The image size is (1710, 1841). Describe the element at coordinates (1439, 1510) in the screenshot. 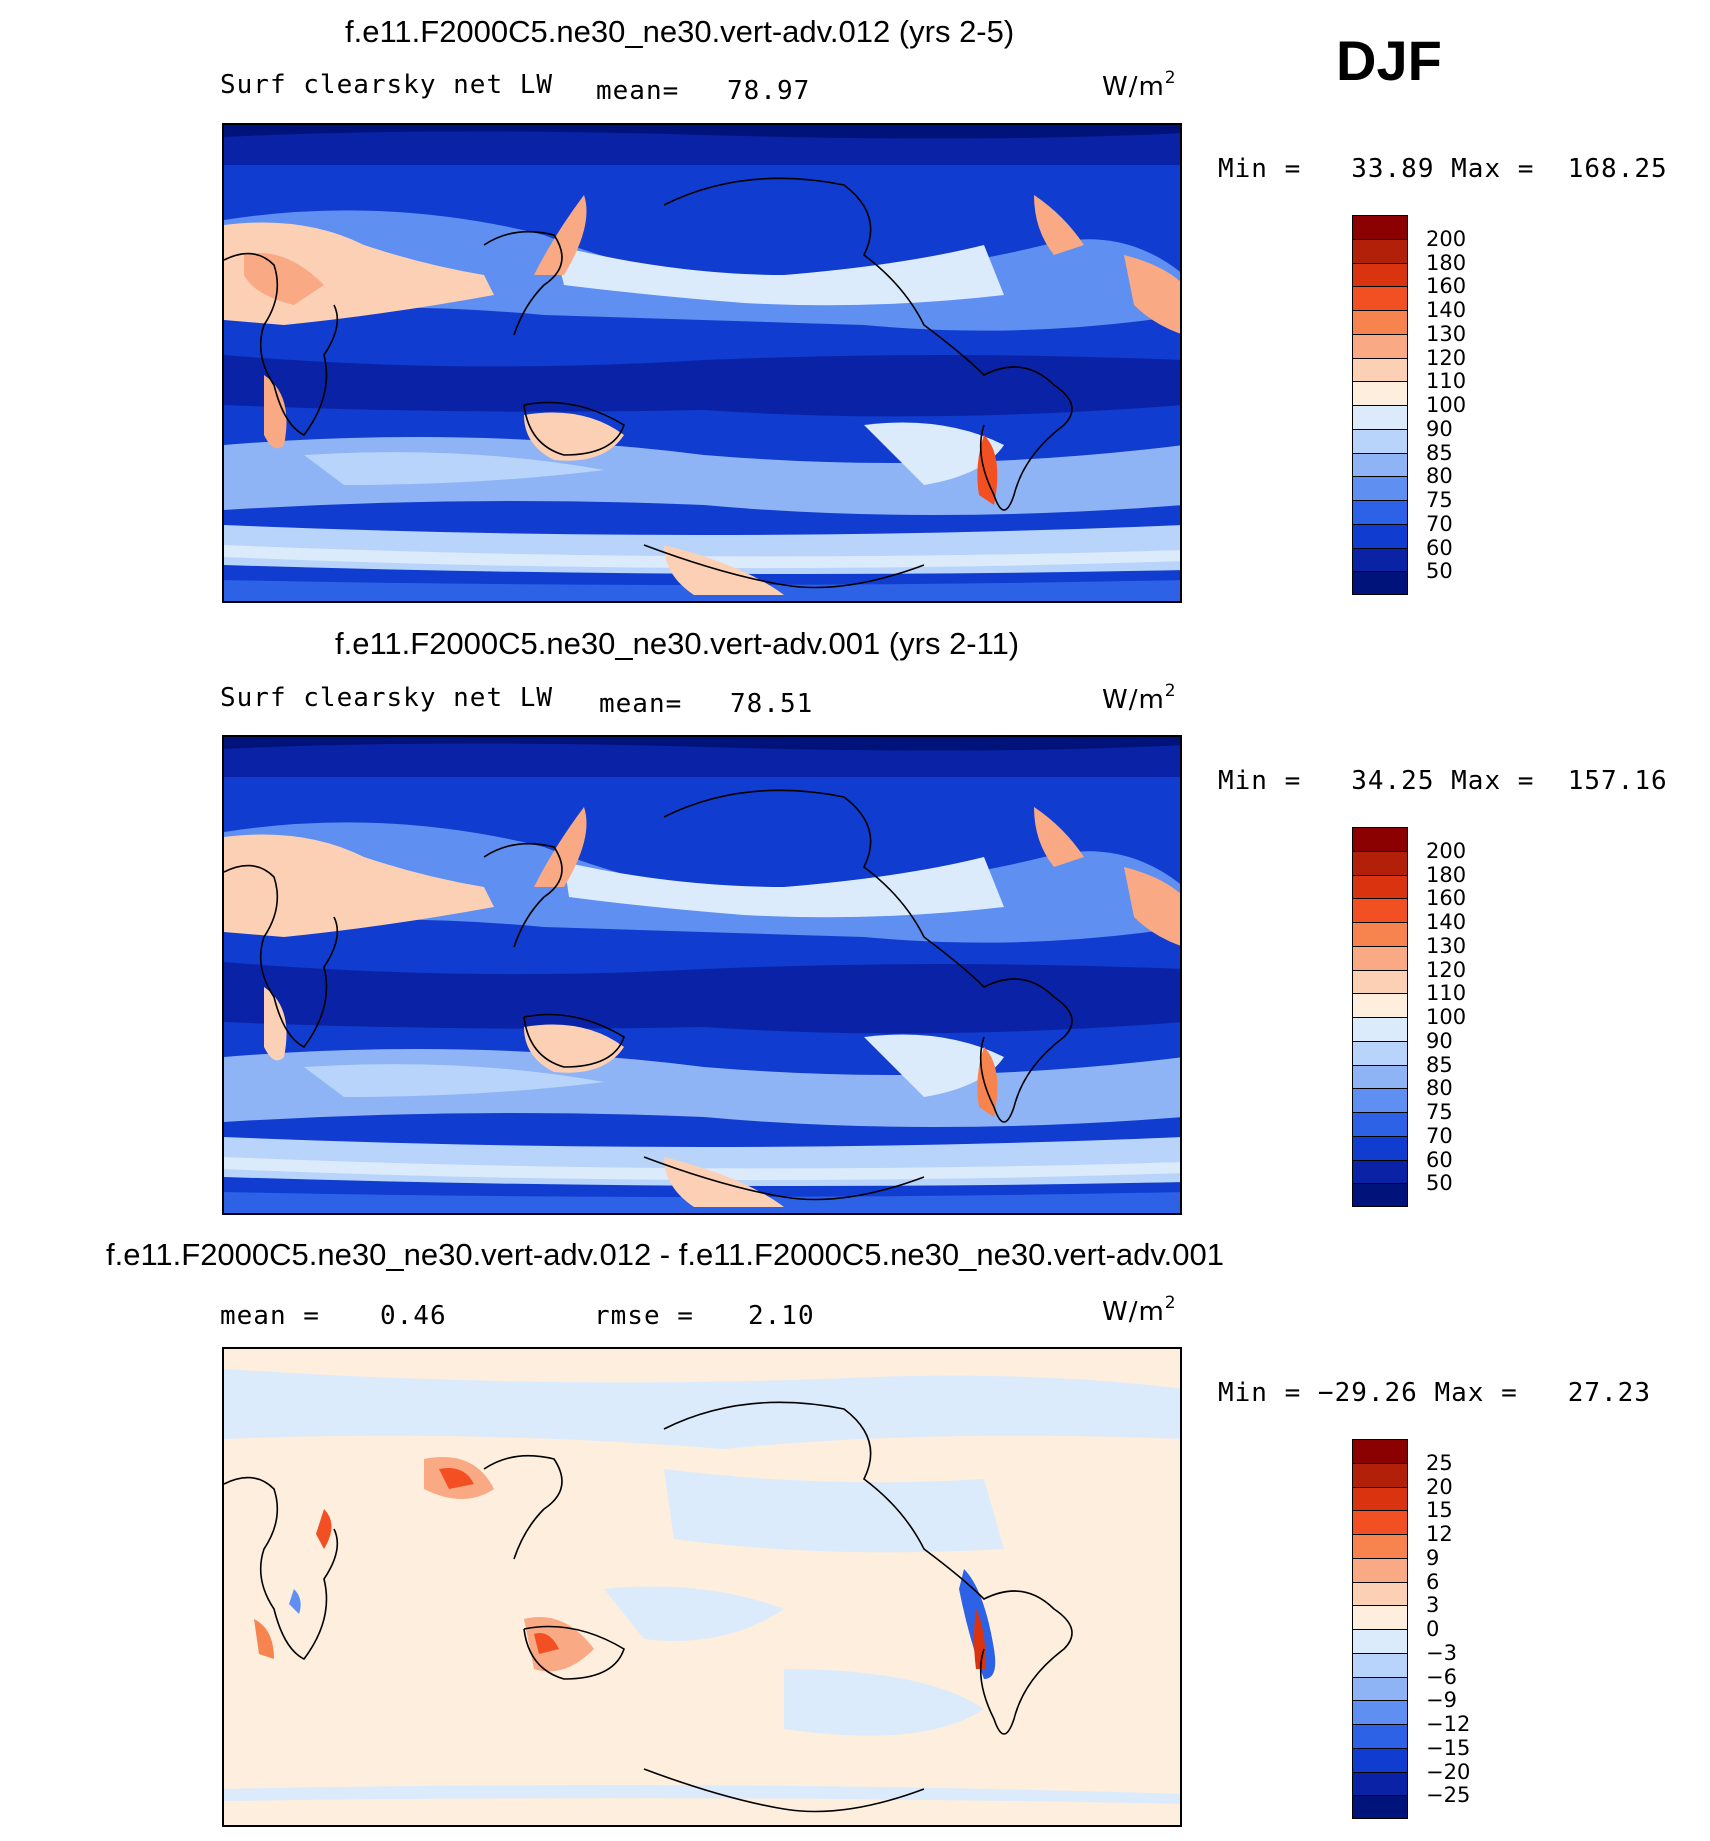

I see `colorbar-tick-label: 15` at that location.